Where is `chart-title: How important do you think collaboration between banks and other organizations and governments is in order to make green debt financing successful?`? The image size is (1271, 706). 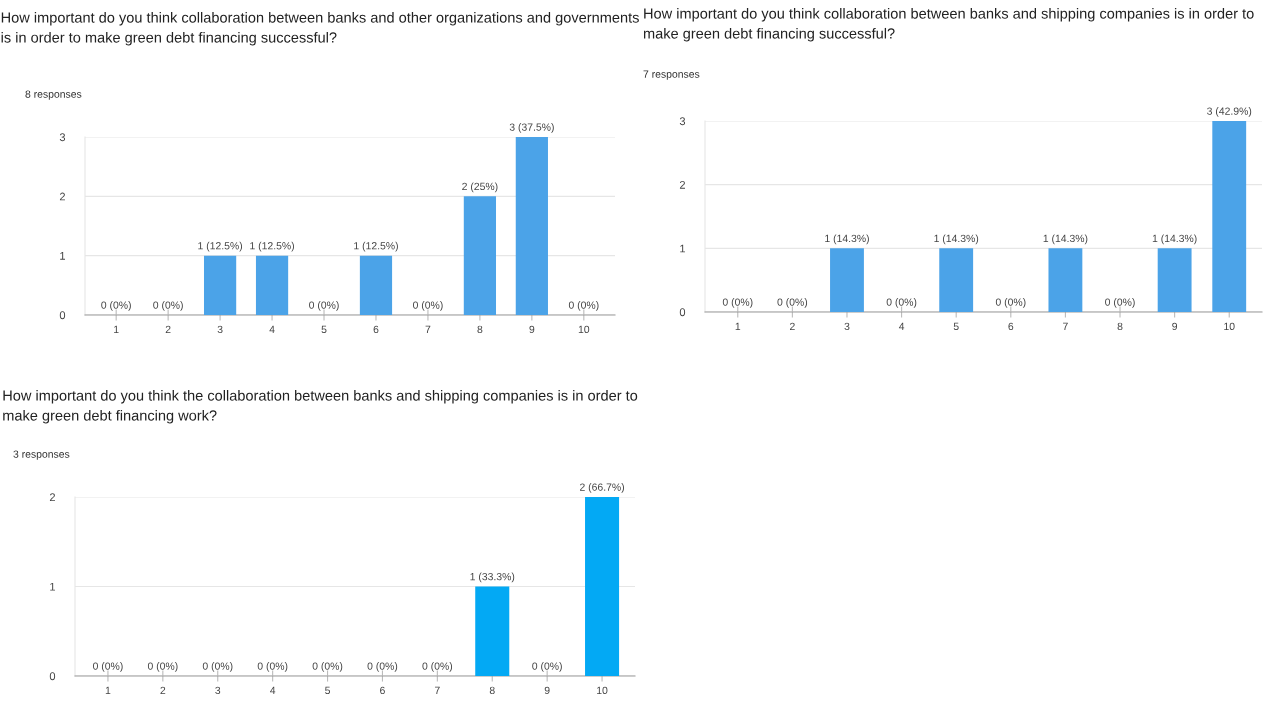 chart-title: How important do you think collaboration between banks and other organizations and governments is in order to make green debt financing successful? is located at coordinates (320, 29).